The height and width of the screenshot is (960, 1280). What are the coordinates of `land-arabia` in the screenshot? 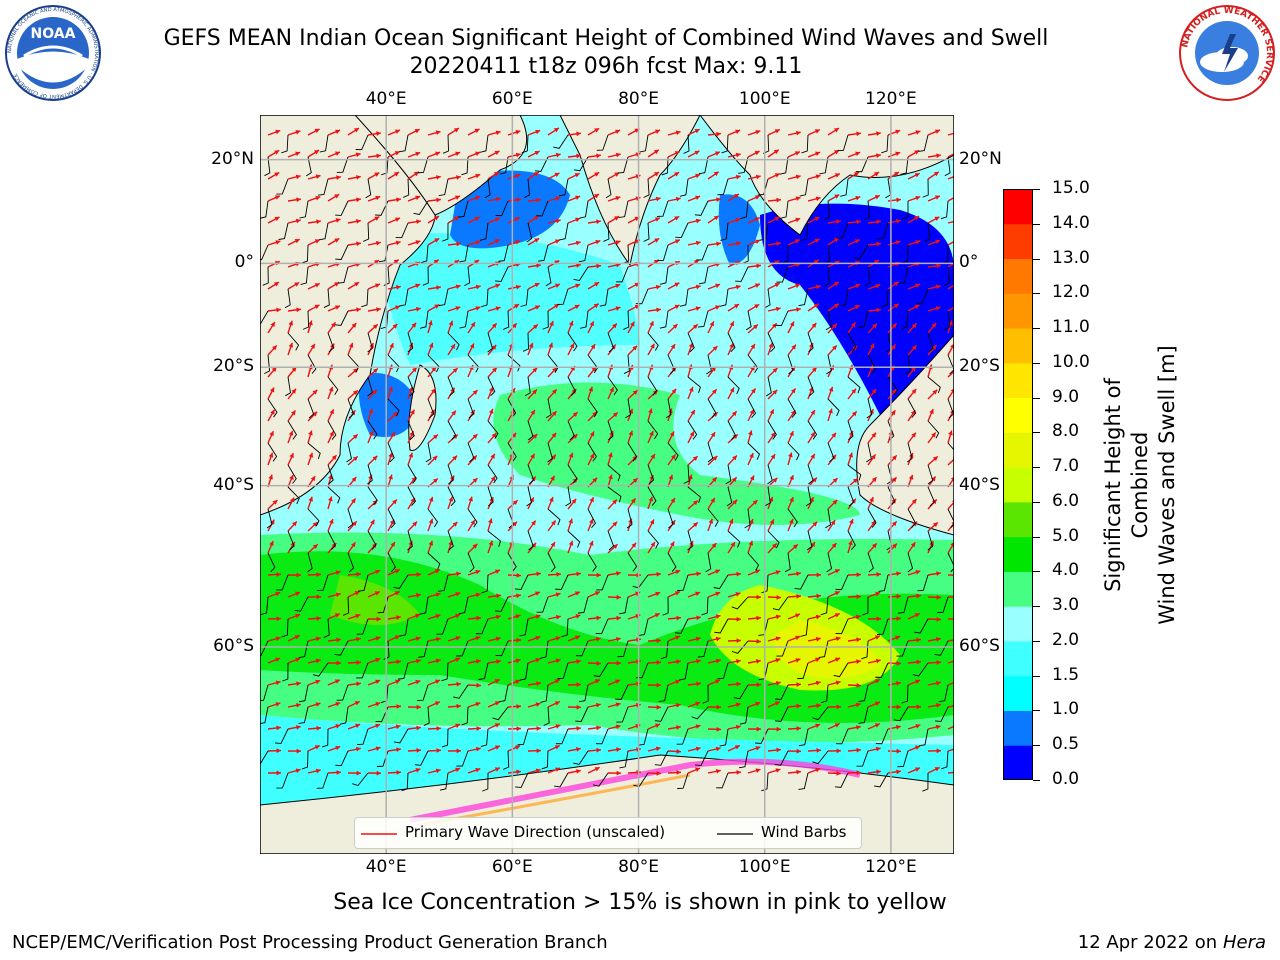 It's located at (441, 165).